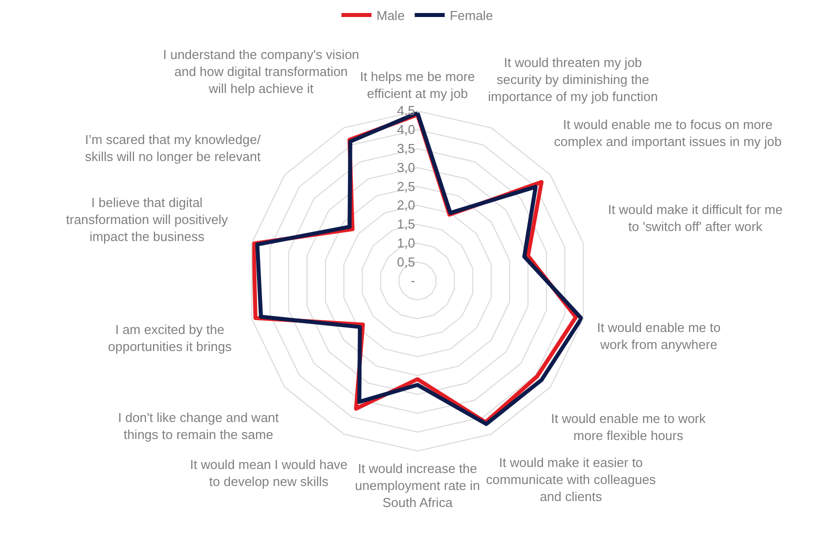  What do you see at coordinates (628, 427) in the screenshot?
I see `spoke-label: It would enable me to work more flexible hours` at bounding box center [628, 427].